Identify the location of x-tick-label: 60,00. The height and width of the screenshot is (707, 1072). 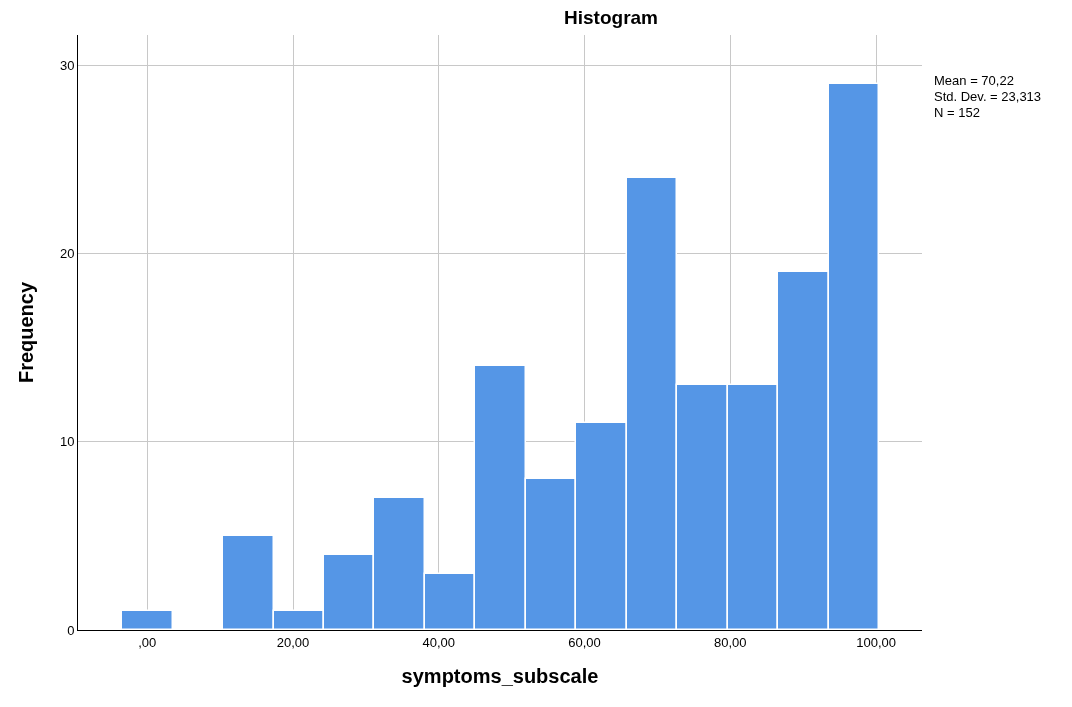
(584, 642).